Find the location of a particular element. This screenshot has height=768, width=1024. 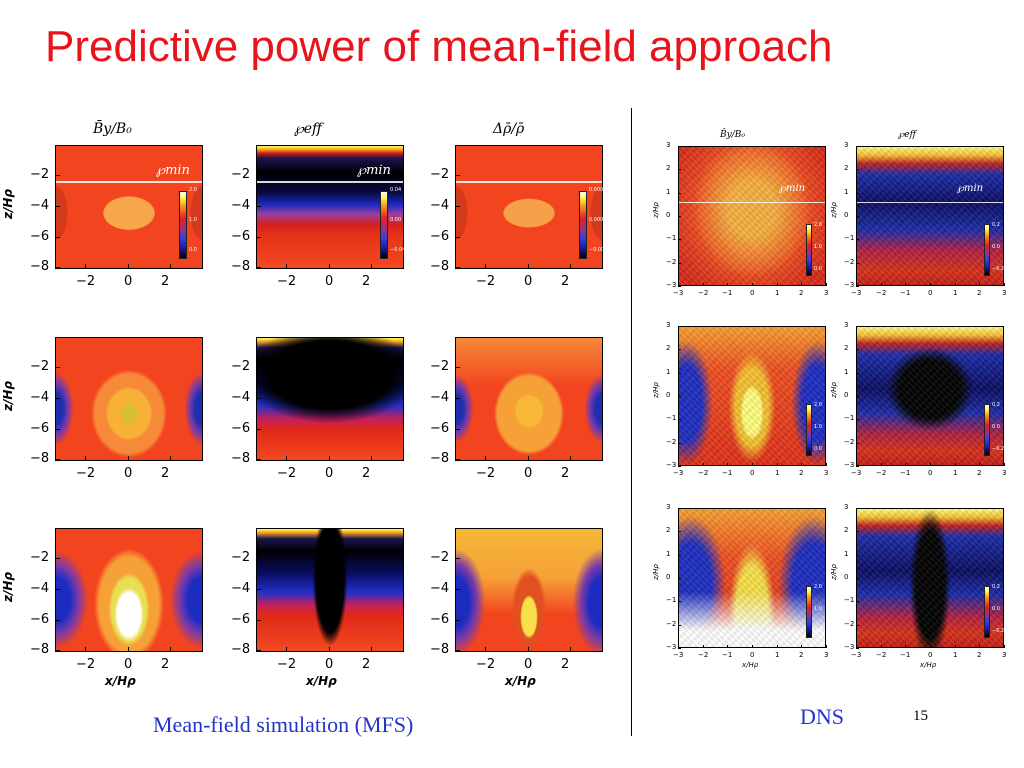

y-tick-label: 0 is located at coordinates (846, 395).